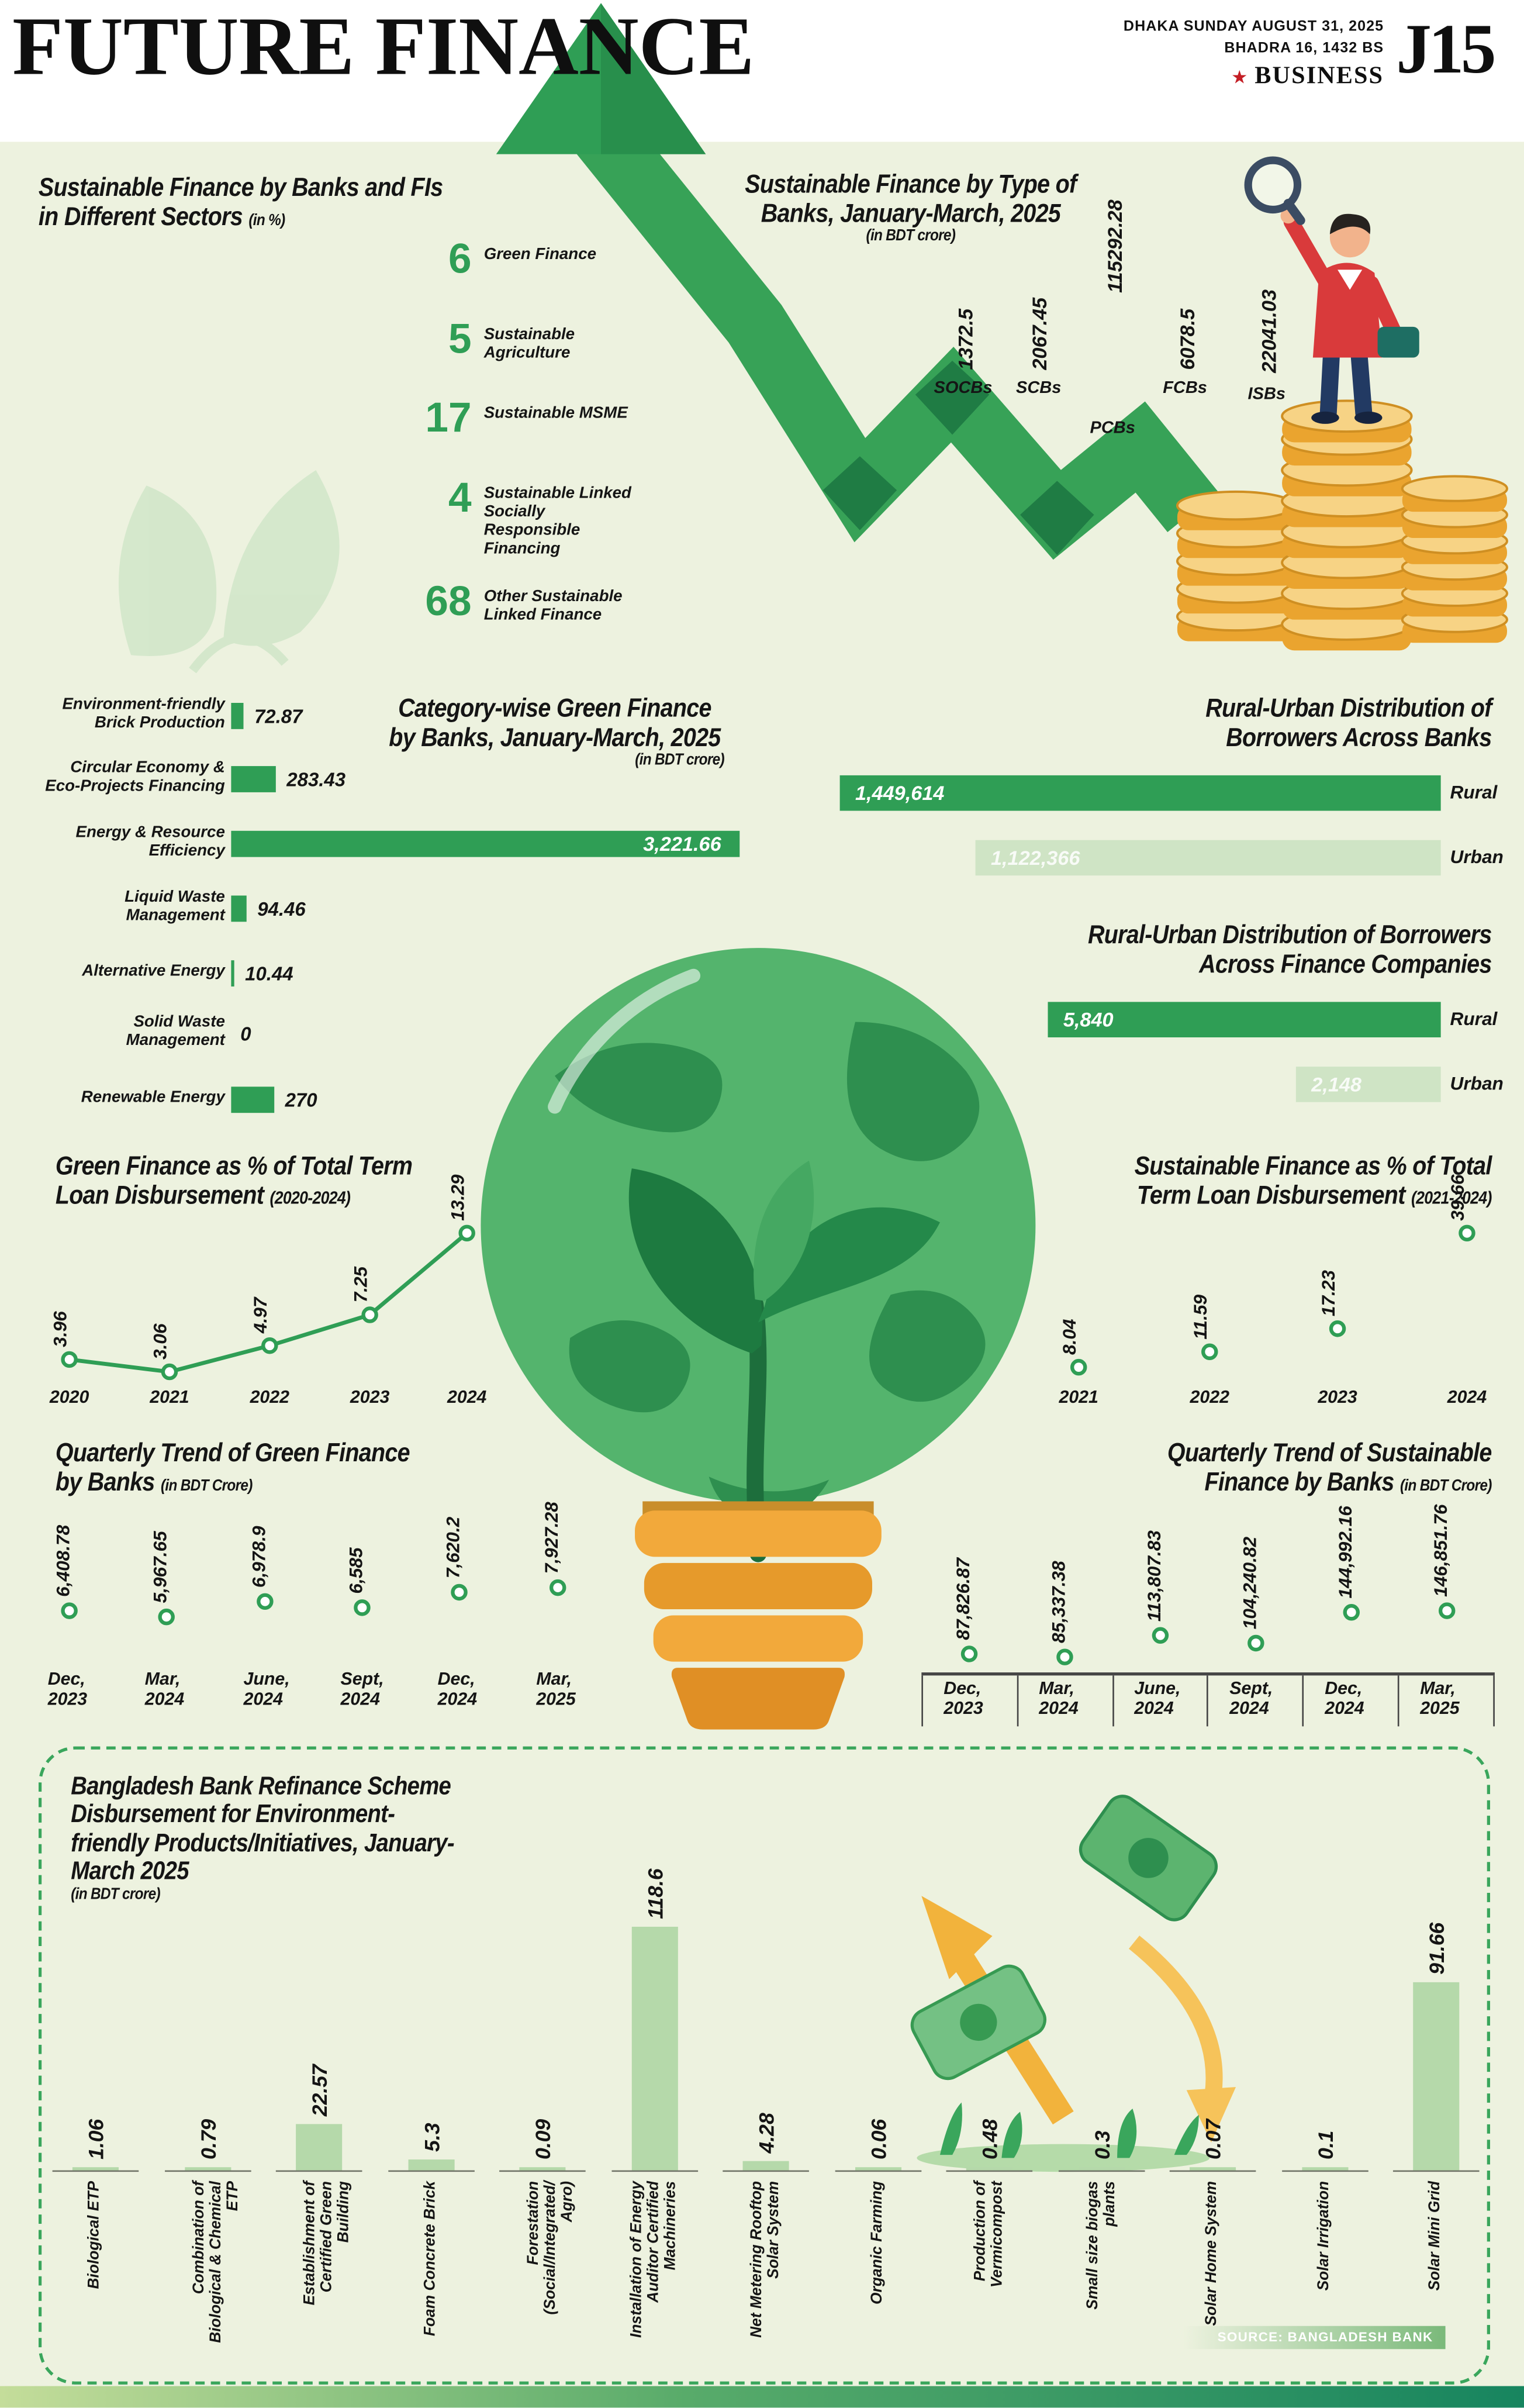  Describe the element at coordinates (216, 2262) in the screenshot. I see `refinance-label: Combination of Biological & Chemical ETP` at that location.